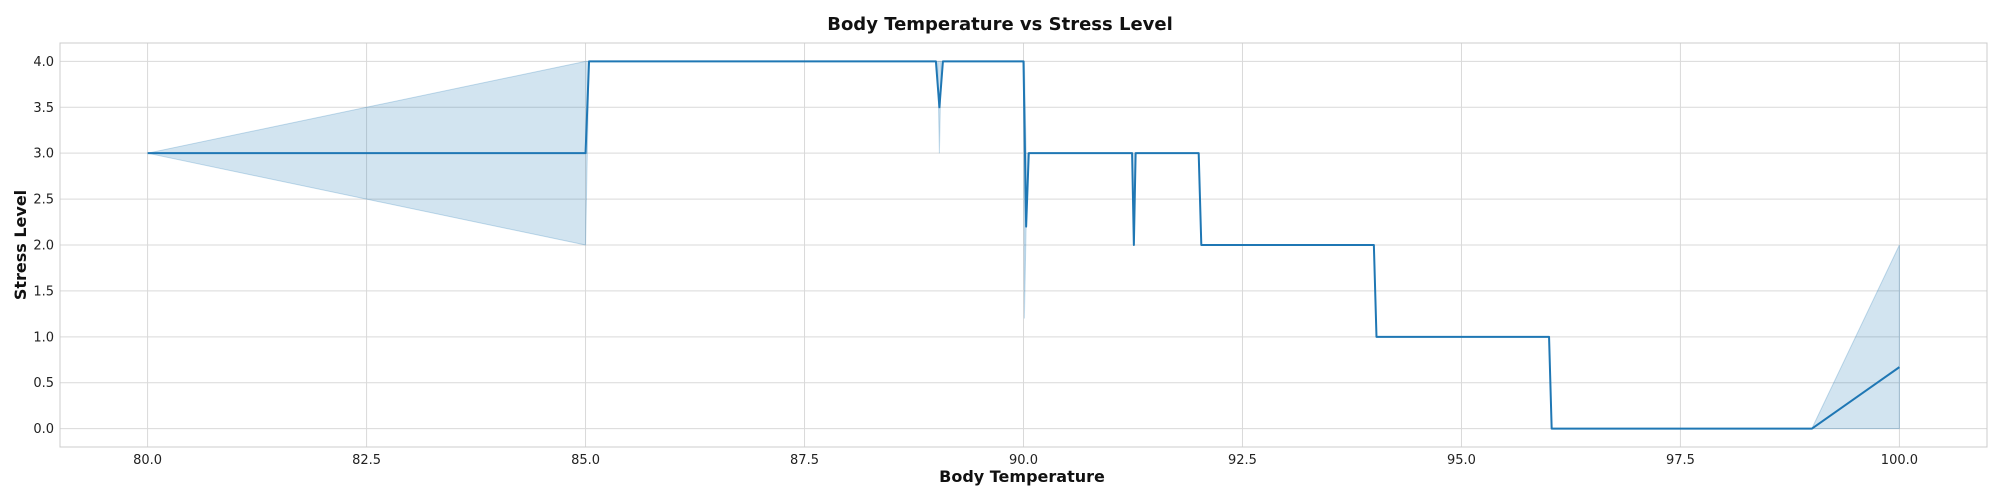 The width and height of the screenshot is (2000, 500). What do you see at coordinates (43, 429) in the screenshot?
I see `y-tick-label: 0.0` at bounding box center [43, 429].